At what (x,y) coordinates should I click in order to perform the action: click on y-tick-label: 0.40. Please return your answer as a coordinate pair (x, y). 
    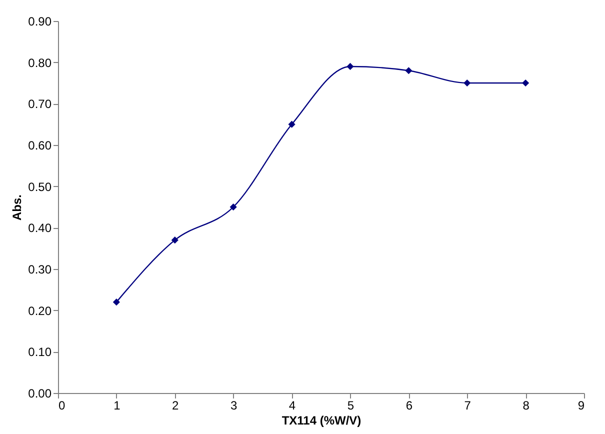
    Looking at the image, I should click on (40, 228).